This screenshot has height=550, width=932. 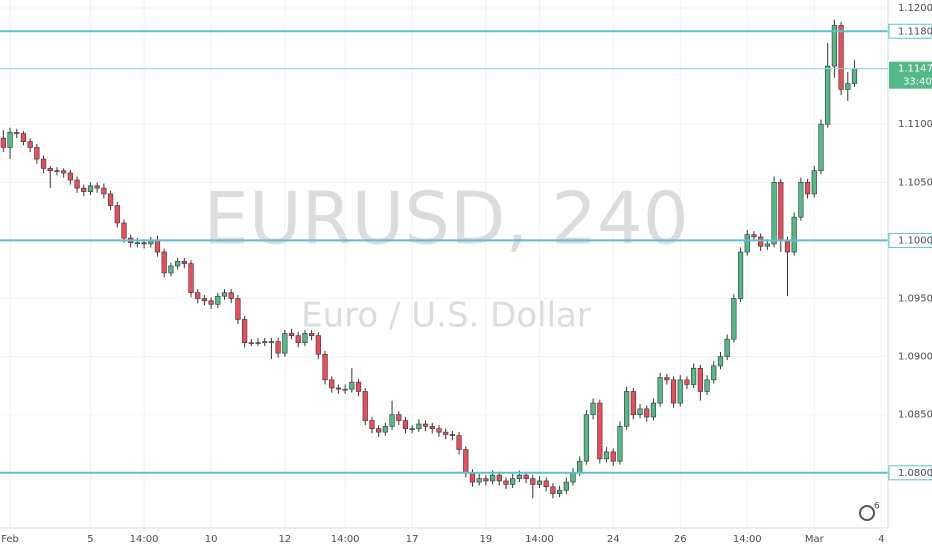 I want to click on x-tick-label: 26, so click(x=680, y=539).